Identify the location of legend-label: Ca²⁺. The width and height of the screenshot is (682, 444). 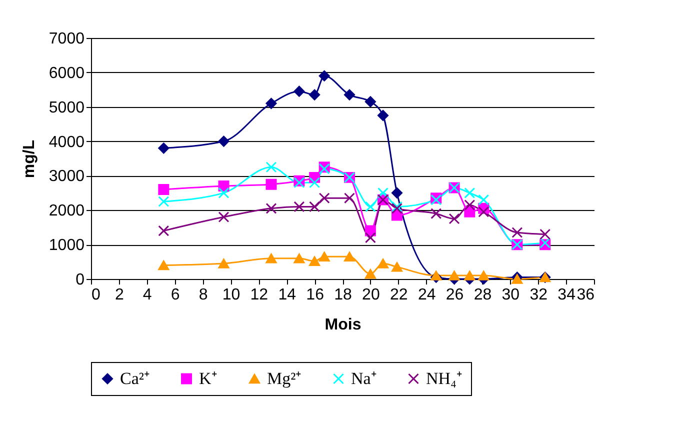
(135, 378).